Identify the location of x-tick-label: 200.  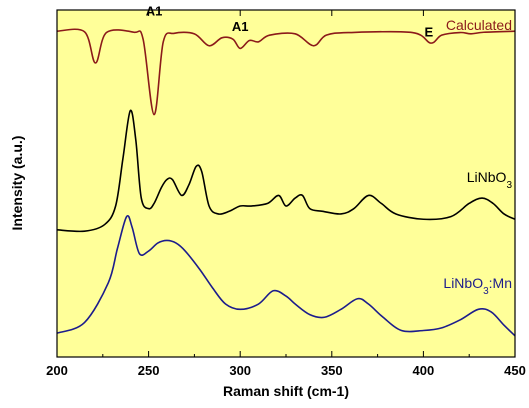
(57, 370).